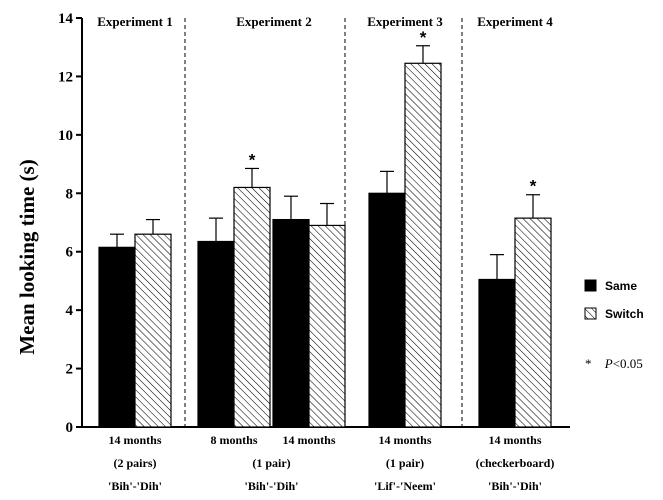 The width and height of the screenshot is (663, 500). Describe the element at coordinates (405, 21) in the screenshot. I see `panel-title: Experiment 3` at that location.